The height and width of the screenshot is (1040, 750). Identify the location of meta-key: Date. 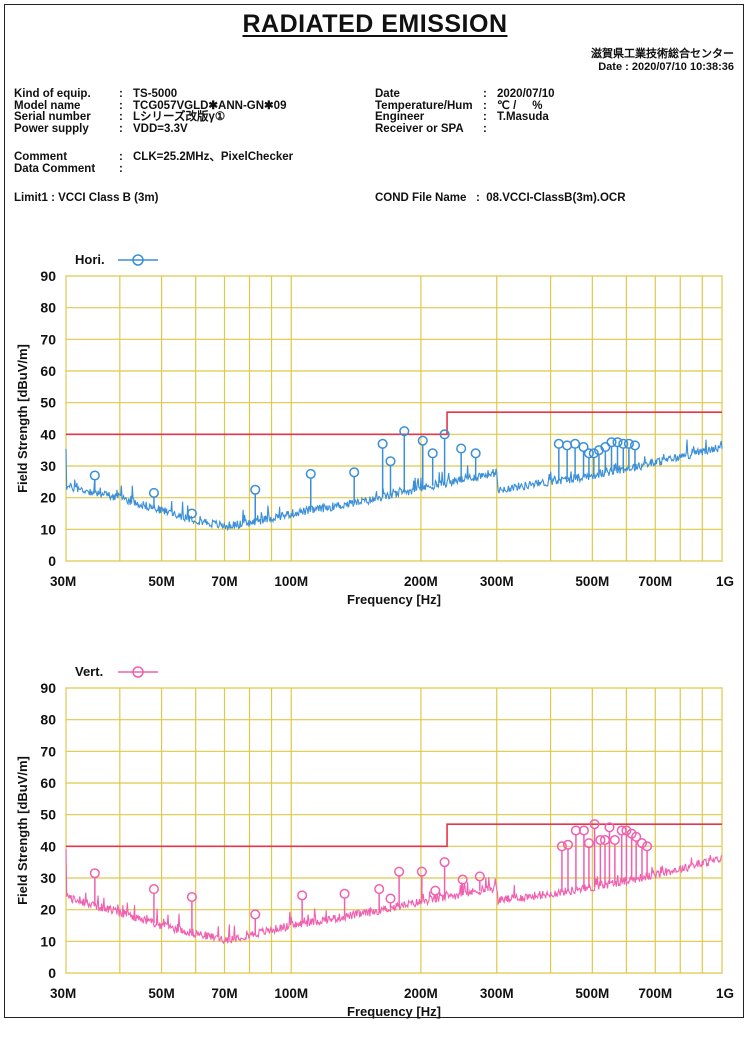
(387, 94).